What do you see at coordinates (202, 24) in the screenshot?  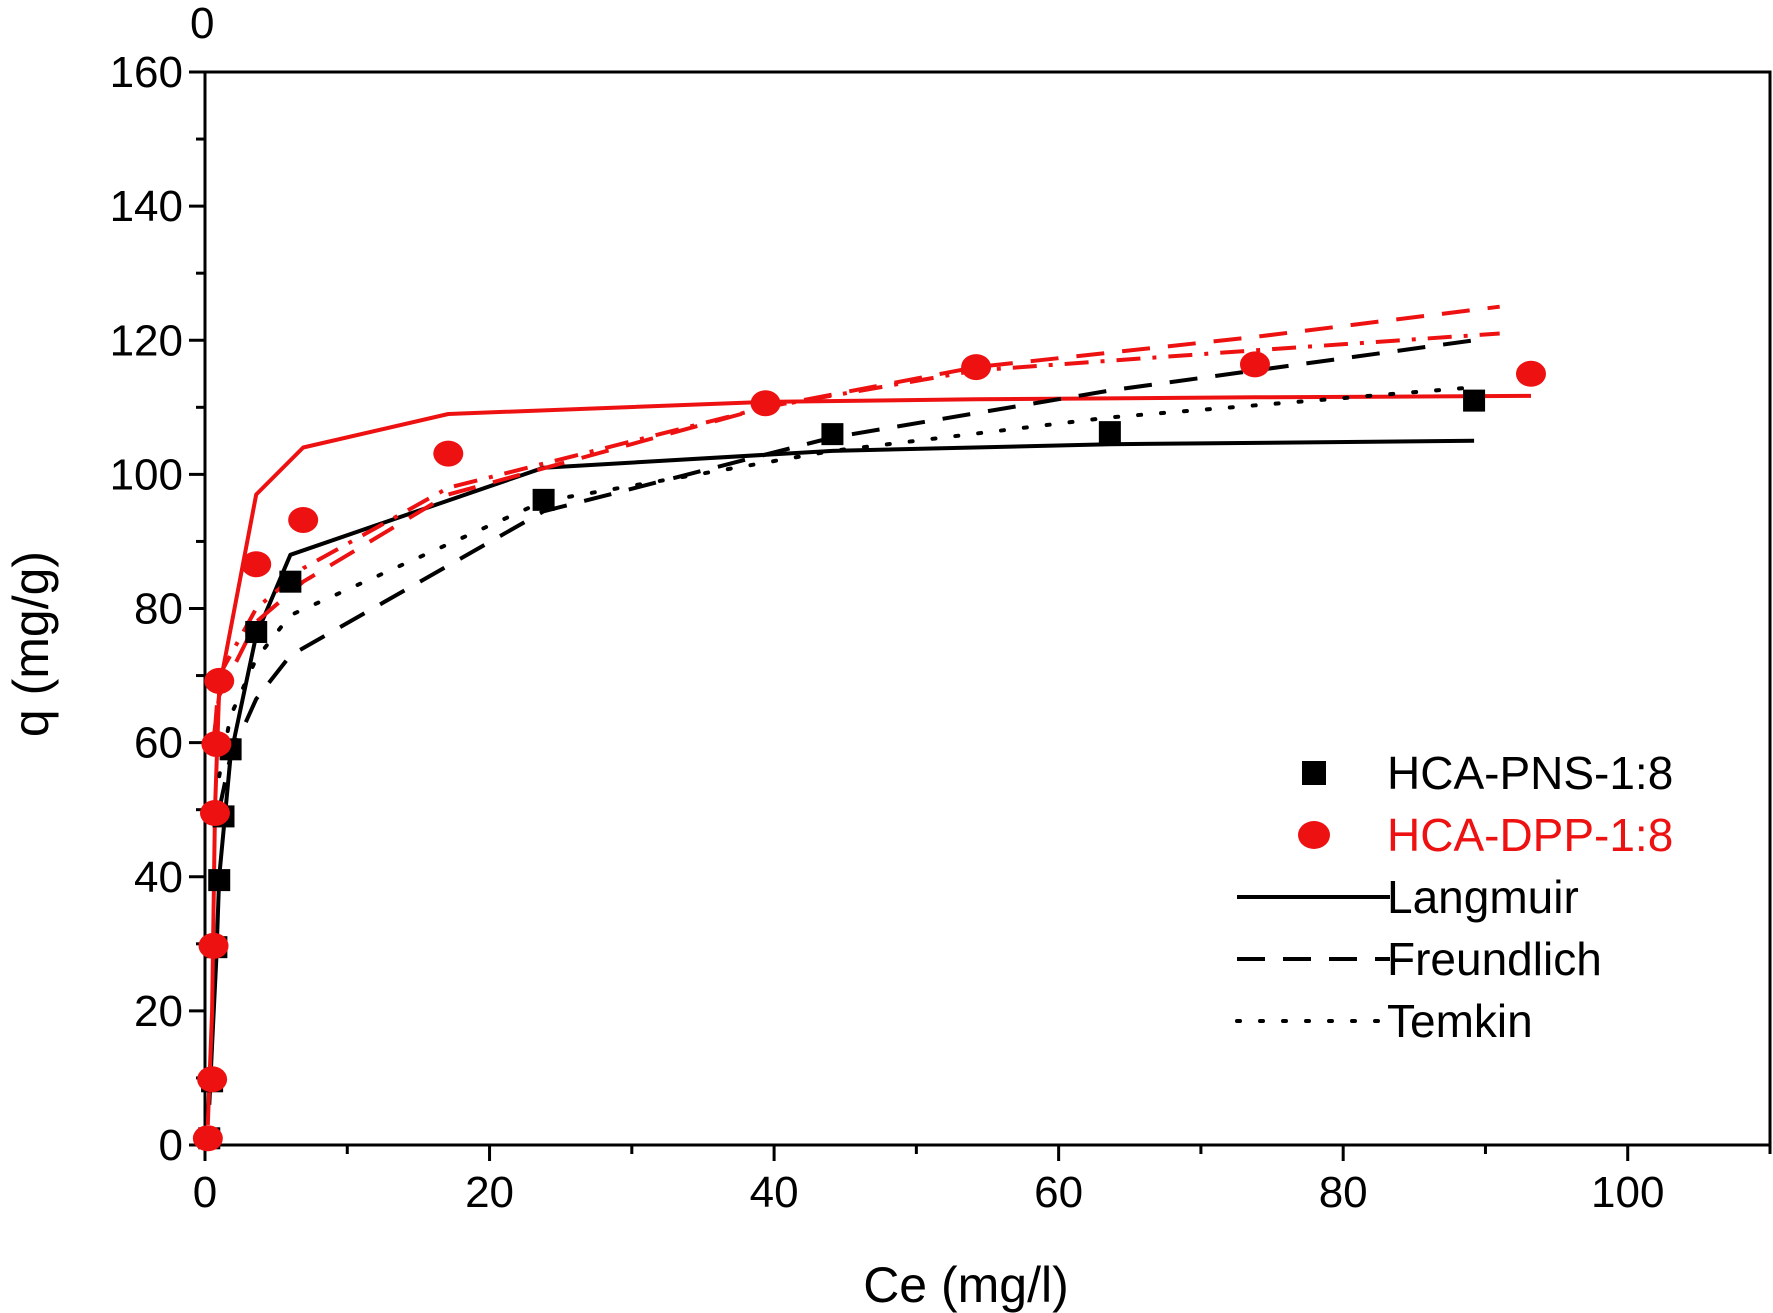 I see `corner-label: 0` at bounding box center [202, 24].